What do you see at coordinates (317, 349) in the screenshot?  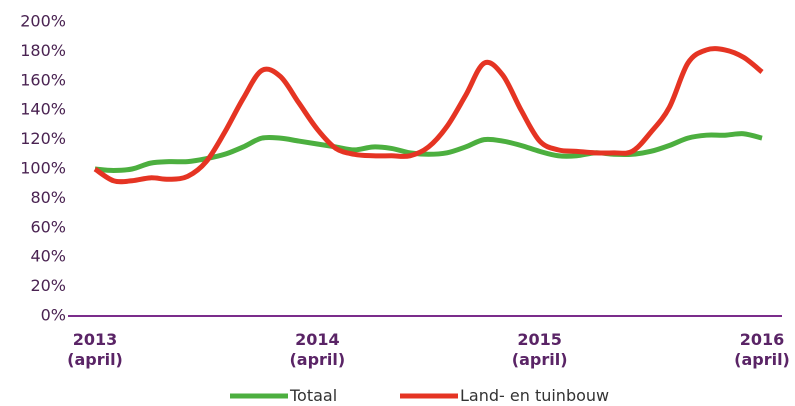 I see `x-tick-label: 2014 (april)` at bounding box center [317, 349].